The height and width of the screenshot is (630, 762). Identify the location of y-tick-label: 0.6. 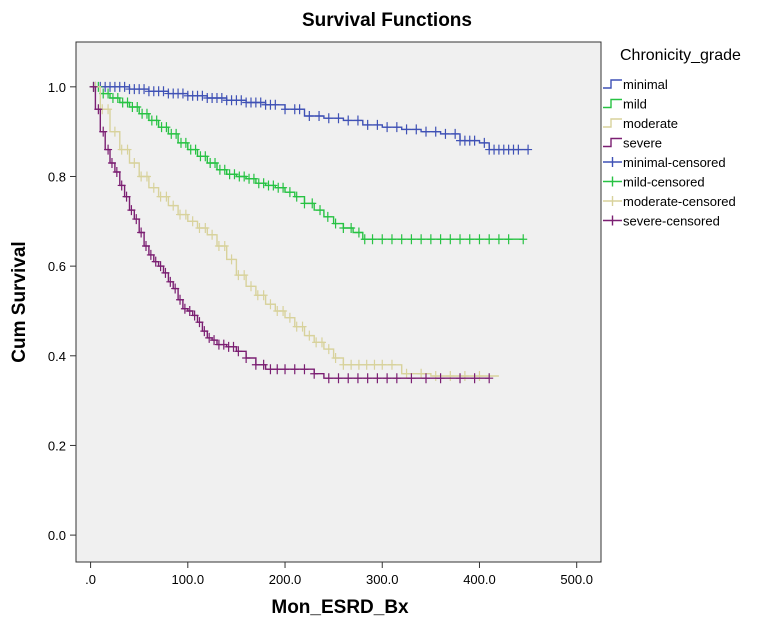
(57, 266).